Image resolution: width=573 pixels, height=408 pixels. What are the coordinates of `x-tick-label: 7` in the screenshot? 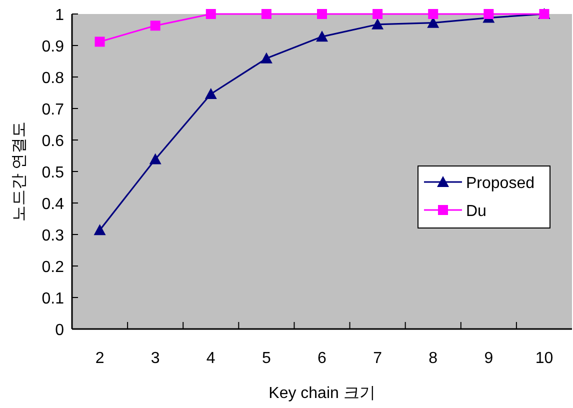 It's located at (377, 358).